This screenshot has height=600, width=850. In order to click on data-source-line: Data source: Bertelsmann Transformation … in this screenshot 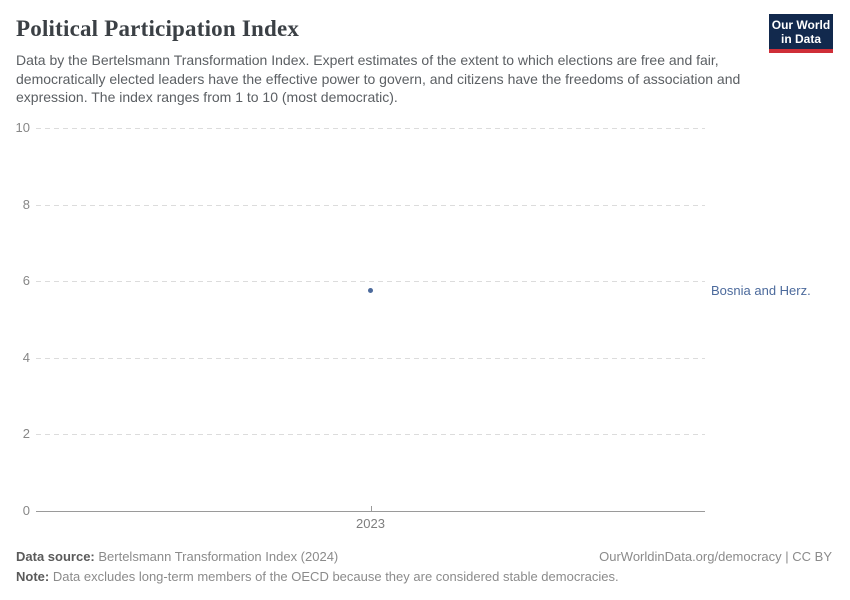, I will do `click(177, 557)`.